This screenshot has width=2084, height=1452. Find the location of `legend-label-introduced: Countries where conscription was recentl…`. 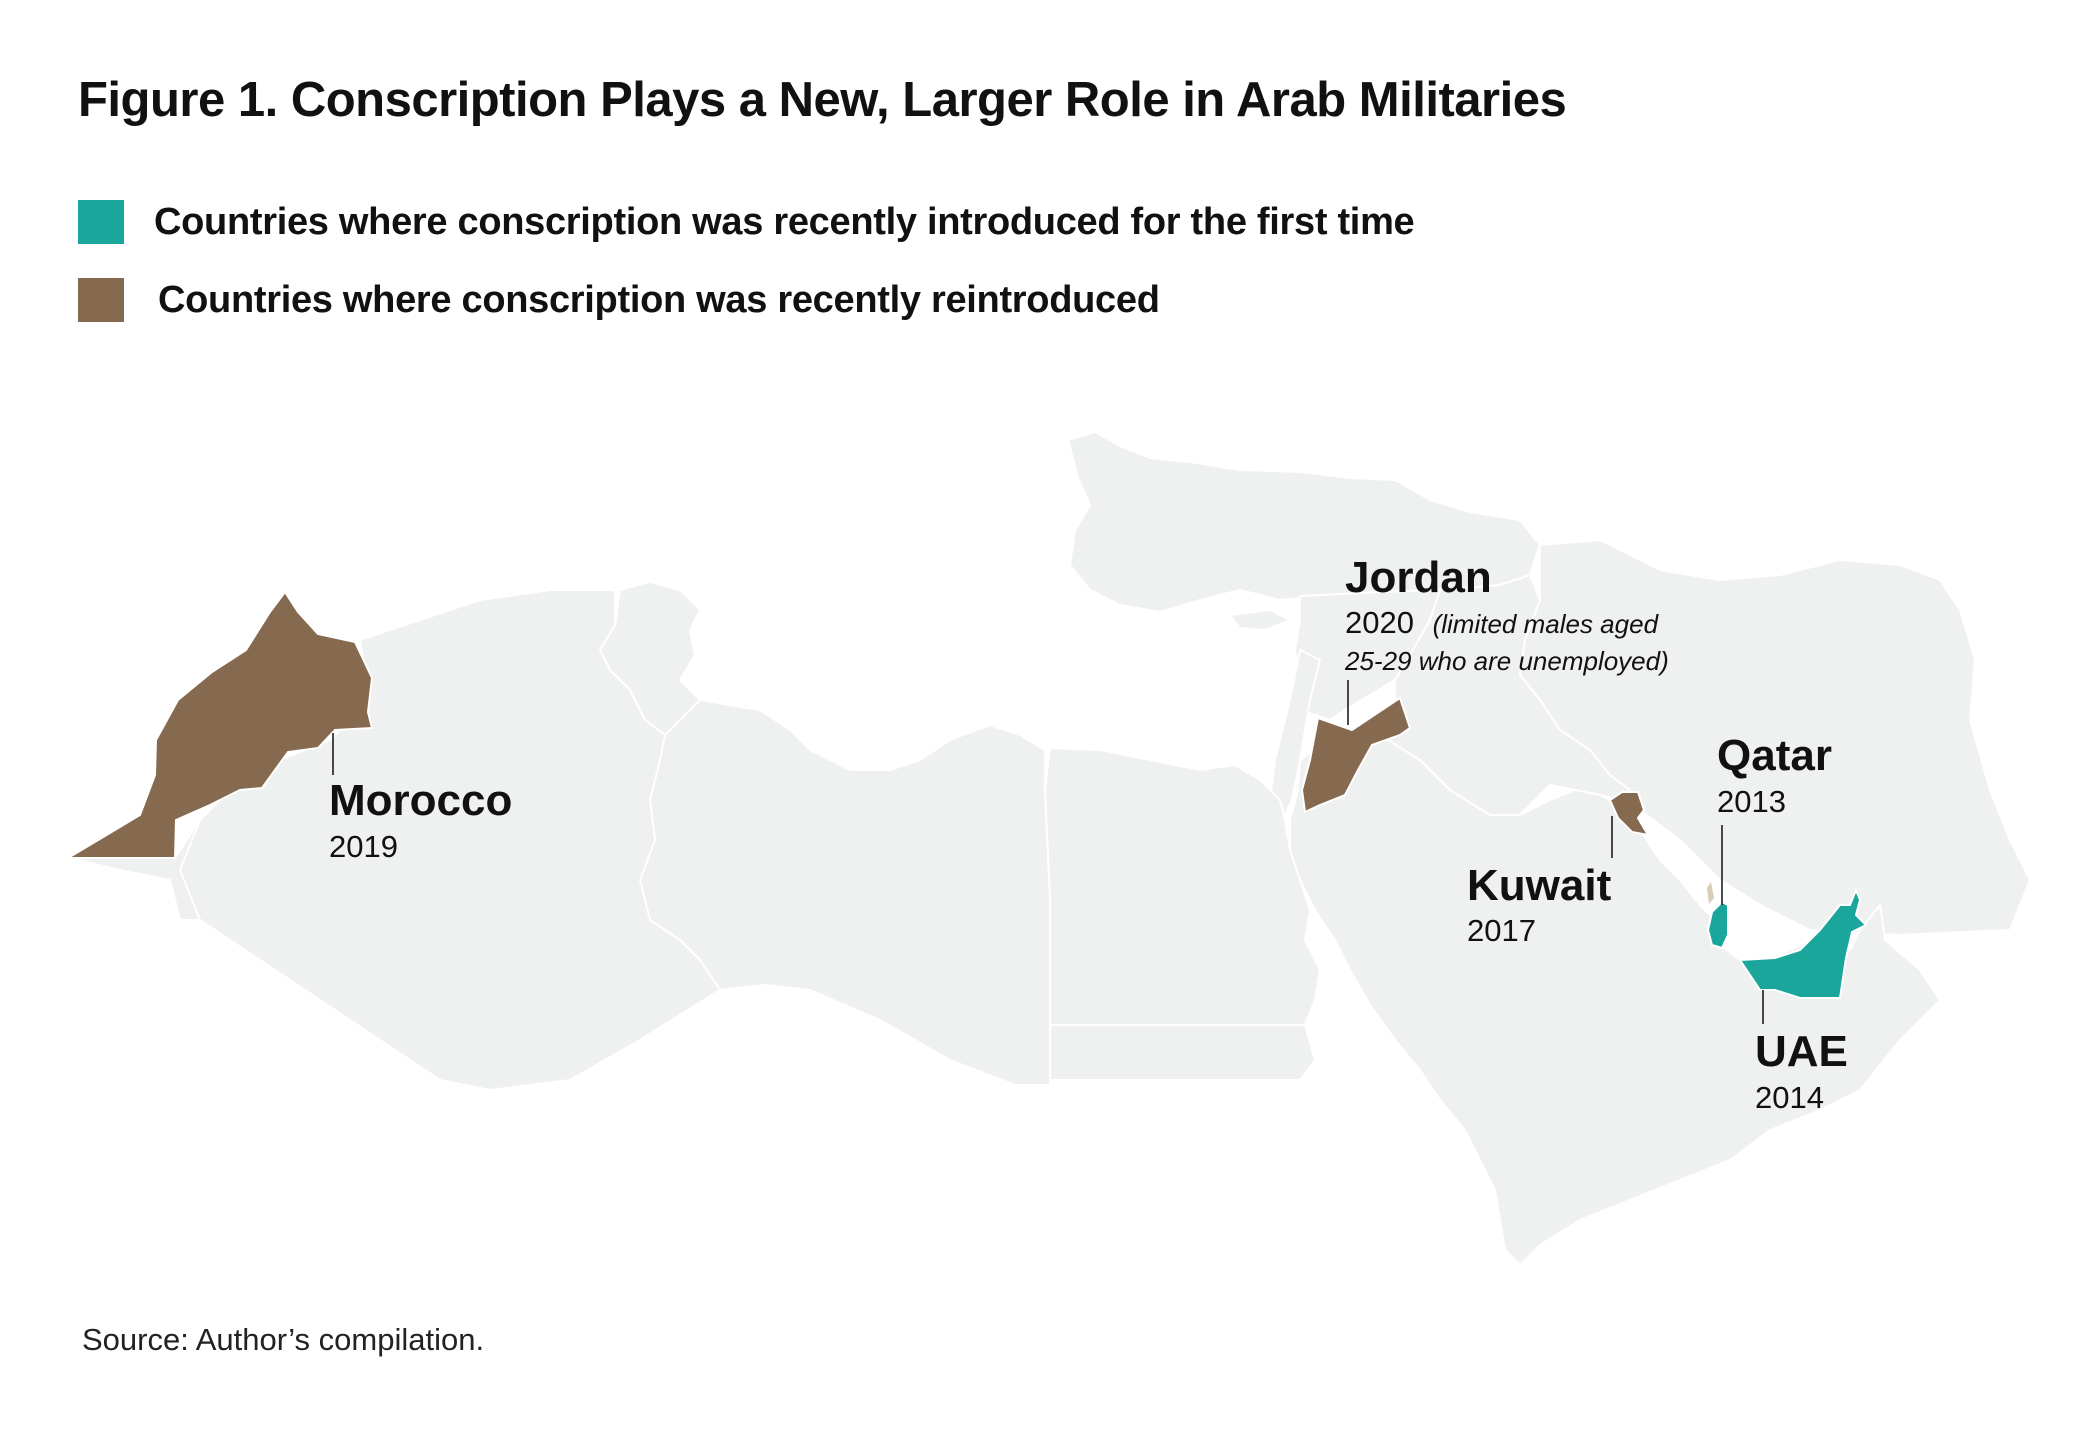

legend-label-introduced: Countries where conscription was recentl… is located at coordinates (784, 221).